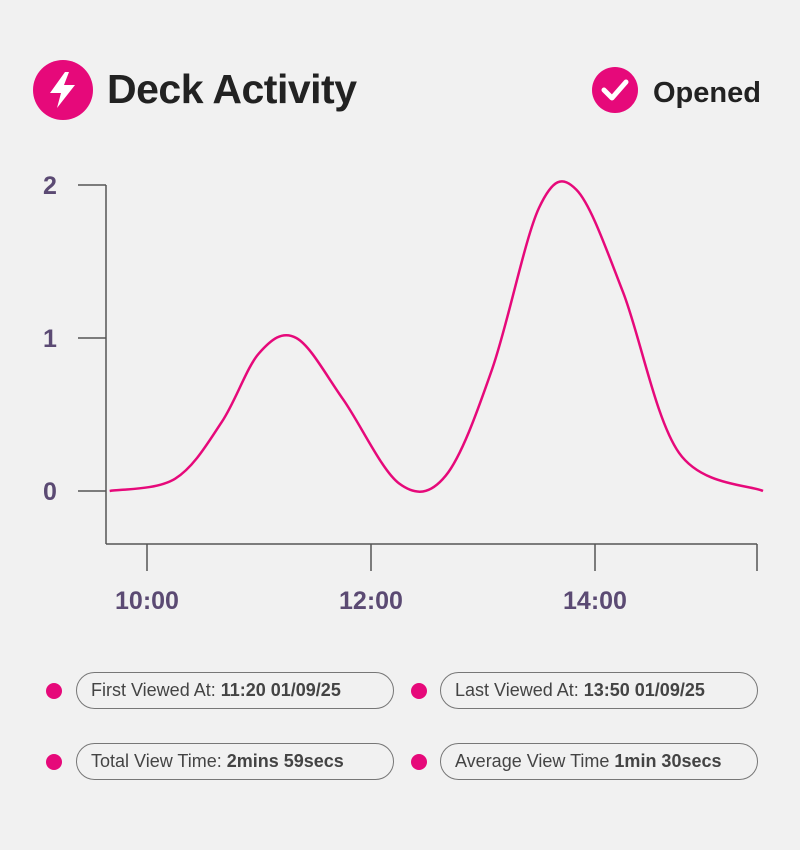 Image resolution: width=800 pixels, height=850 pixels. Describe the element at coordinates (285, 761) in the screenshot. I see `total-view-time-value: 2mins 59secs` at that location.